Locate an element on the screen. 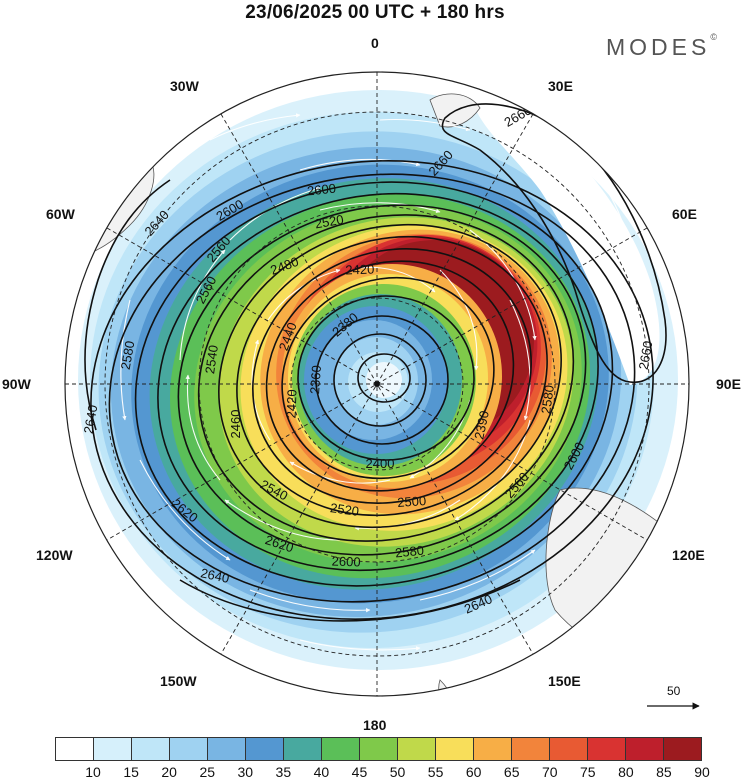 The height and width of the screenshot is (782, 750). lon-label-0: 0 is located at coordinates (375, 43).